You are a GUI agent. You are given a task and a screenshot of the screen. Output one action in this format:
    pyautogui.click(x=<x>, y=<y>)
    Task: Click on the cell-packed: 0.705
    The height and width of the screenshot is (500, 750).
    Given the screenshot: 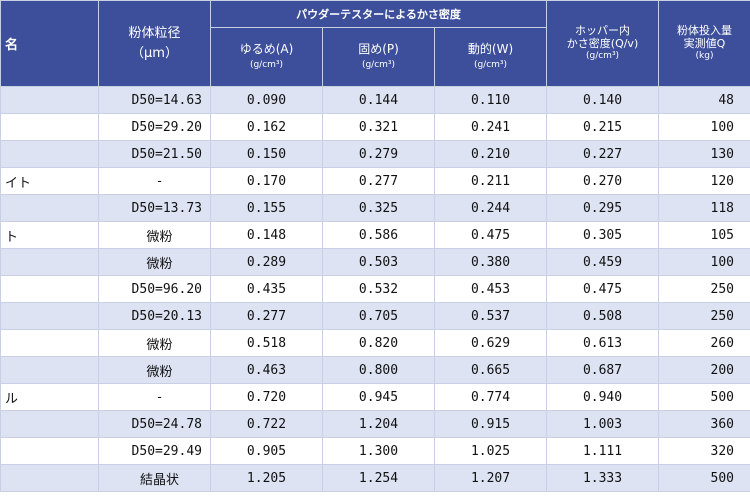 What is the action you would take?
    pyautogui.click(x=378, y=316)
    